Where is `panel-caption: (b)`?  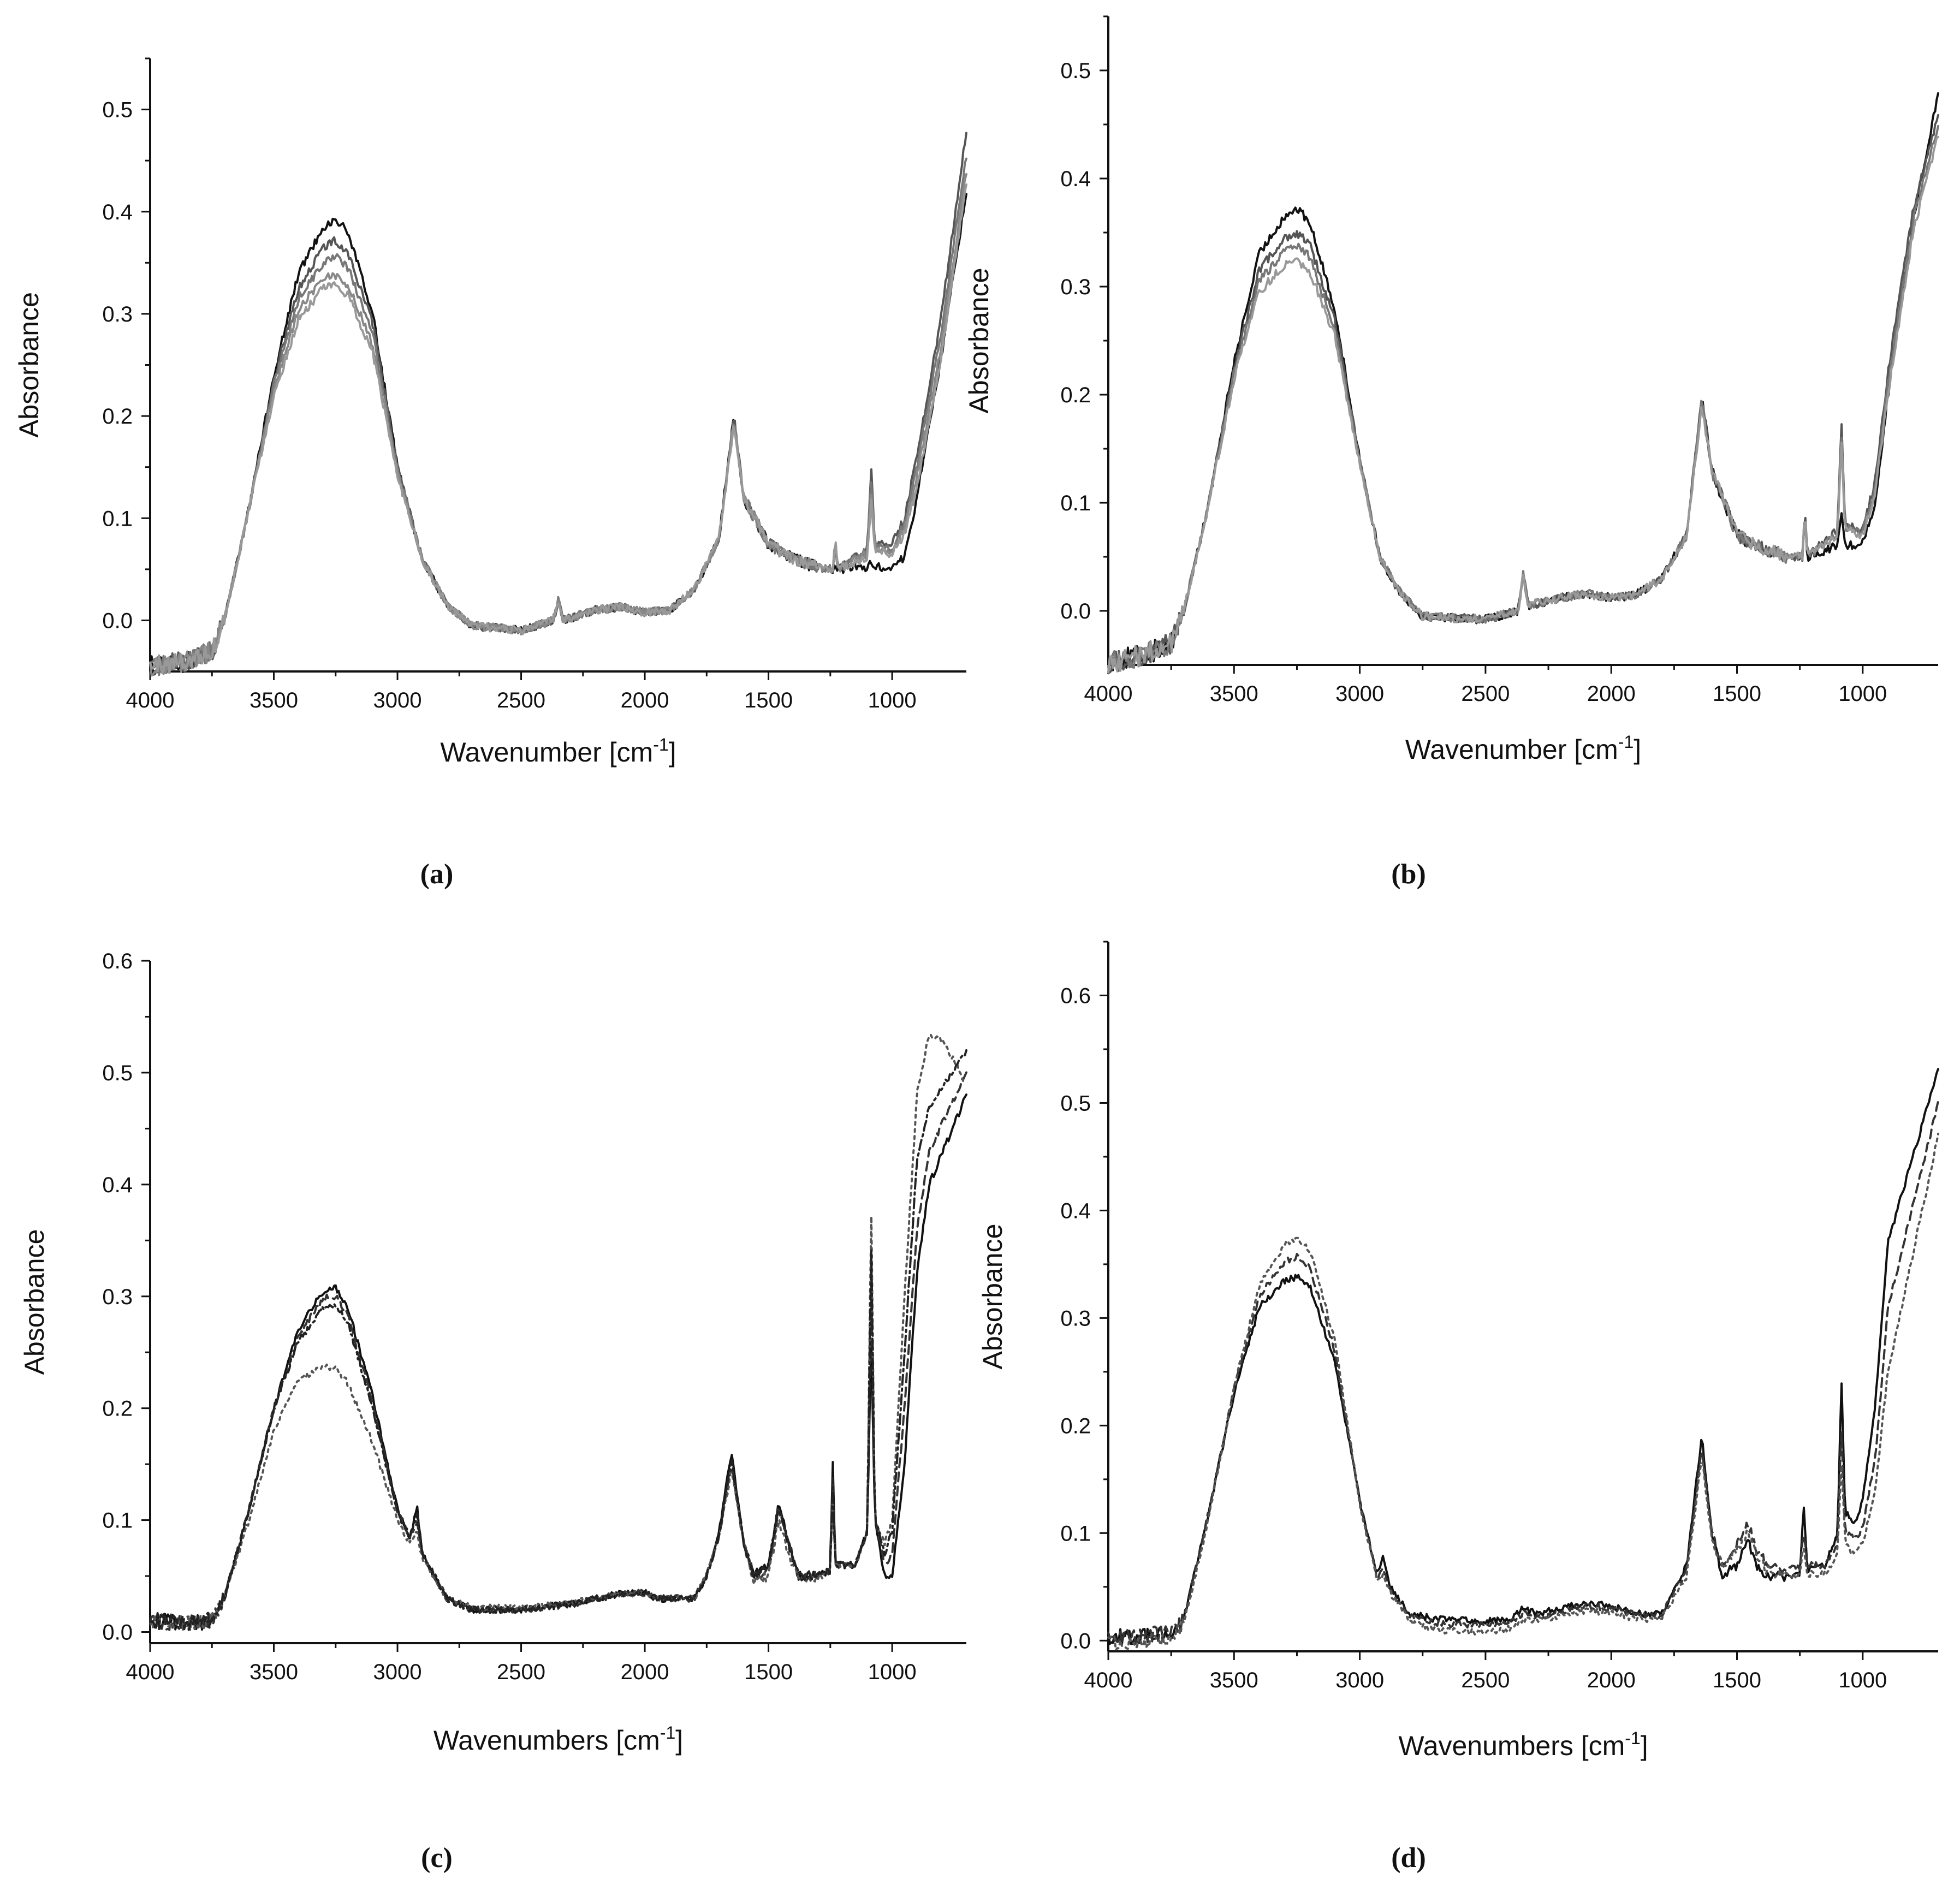
panel-caption: (b) is located at coordinates (1408, 874).